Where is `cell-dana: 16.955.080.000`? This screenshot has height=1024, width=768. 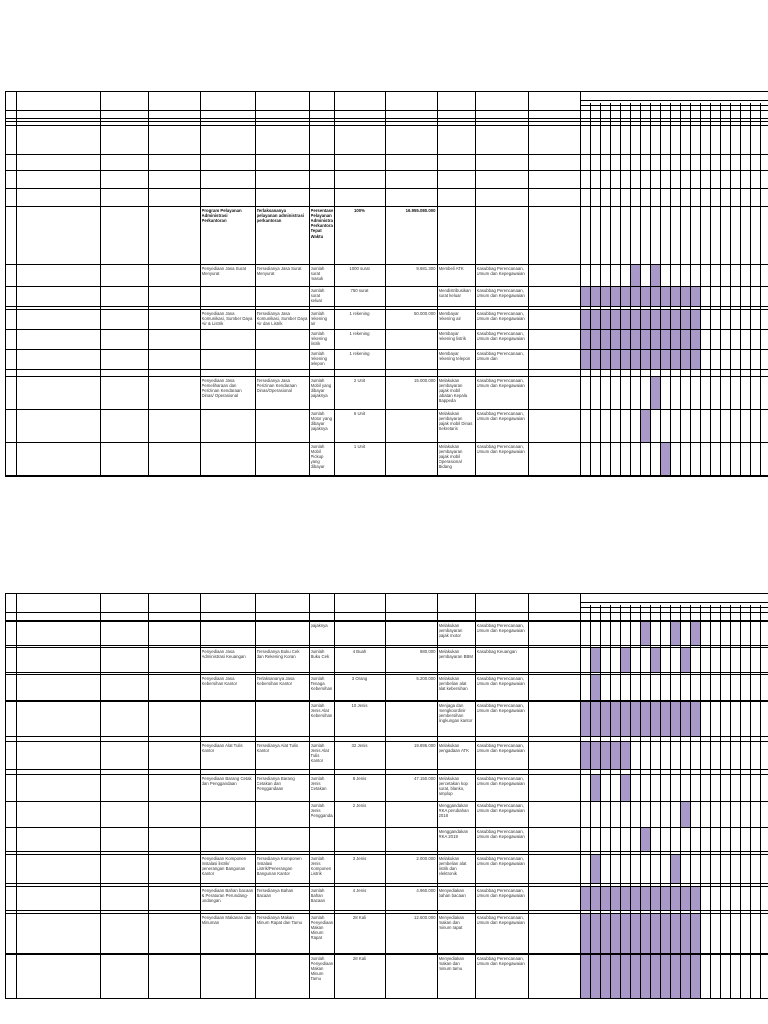
cell-dana: 16.955.080.000 is located at coordinates (420, 210).